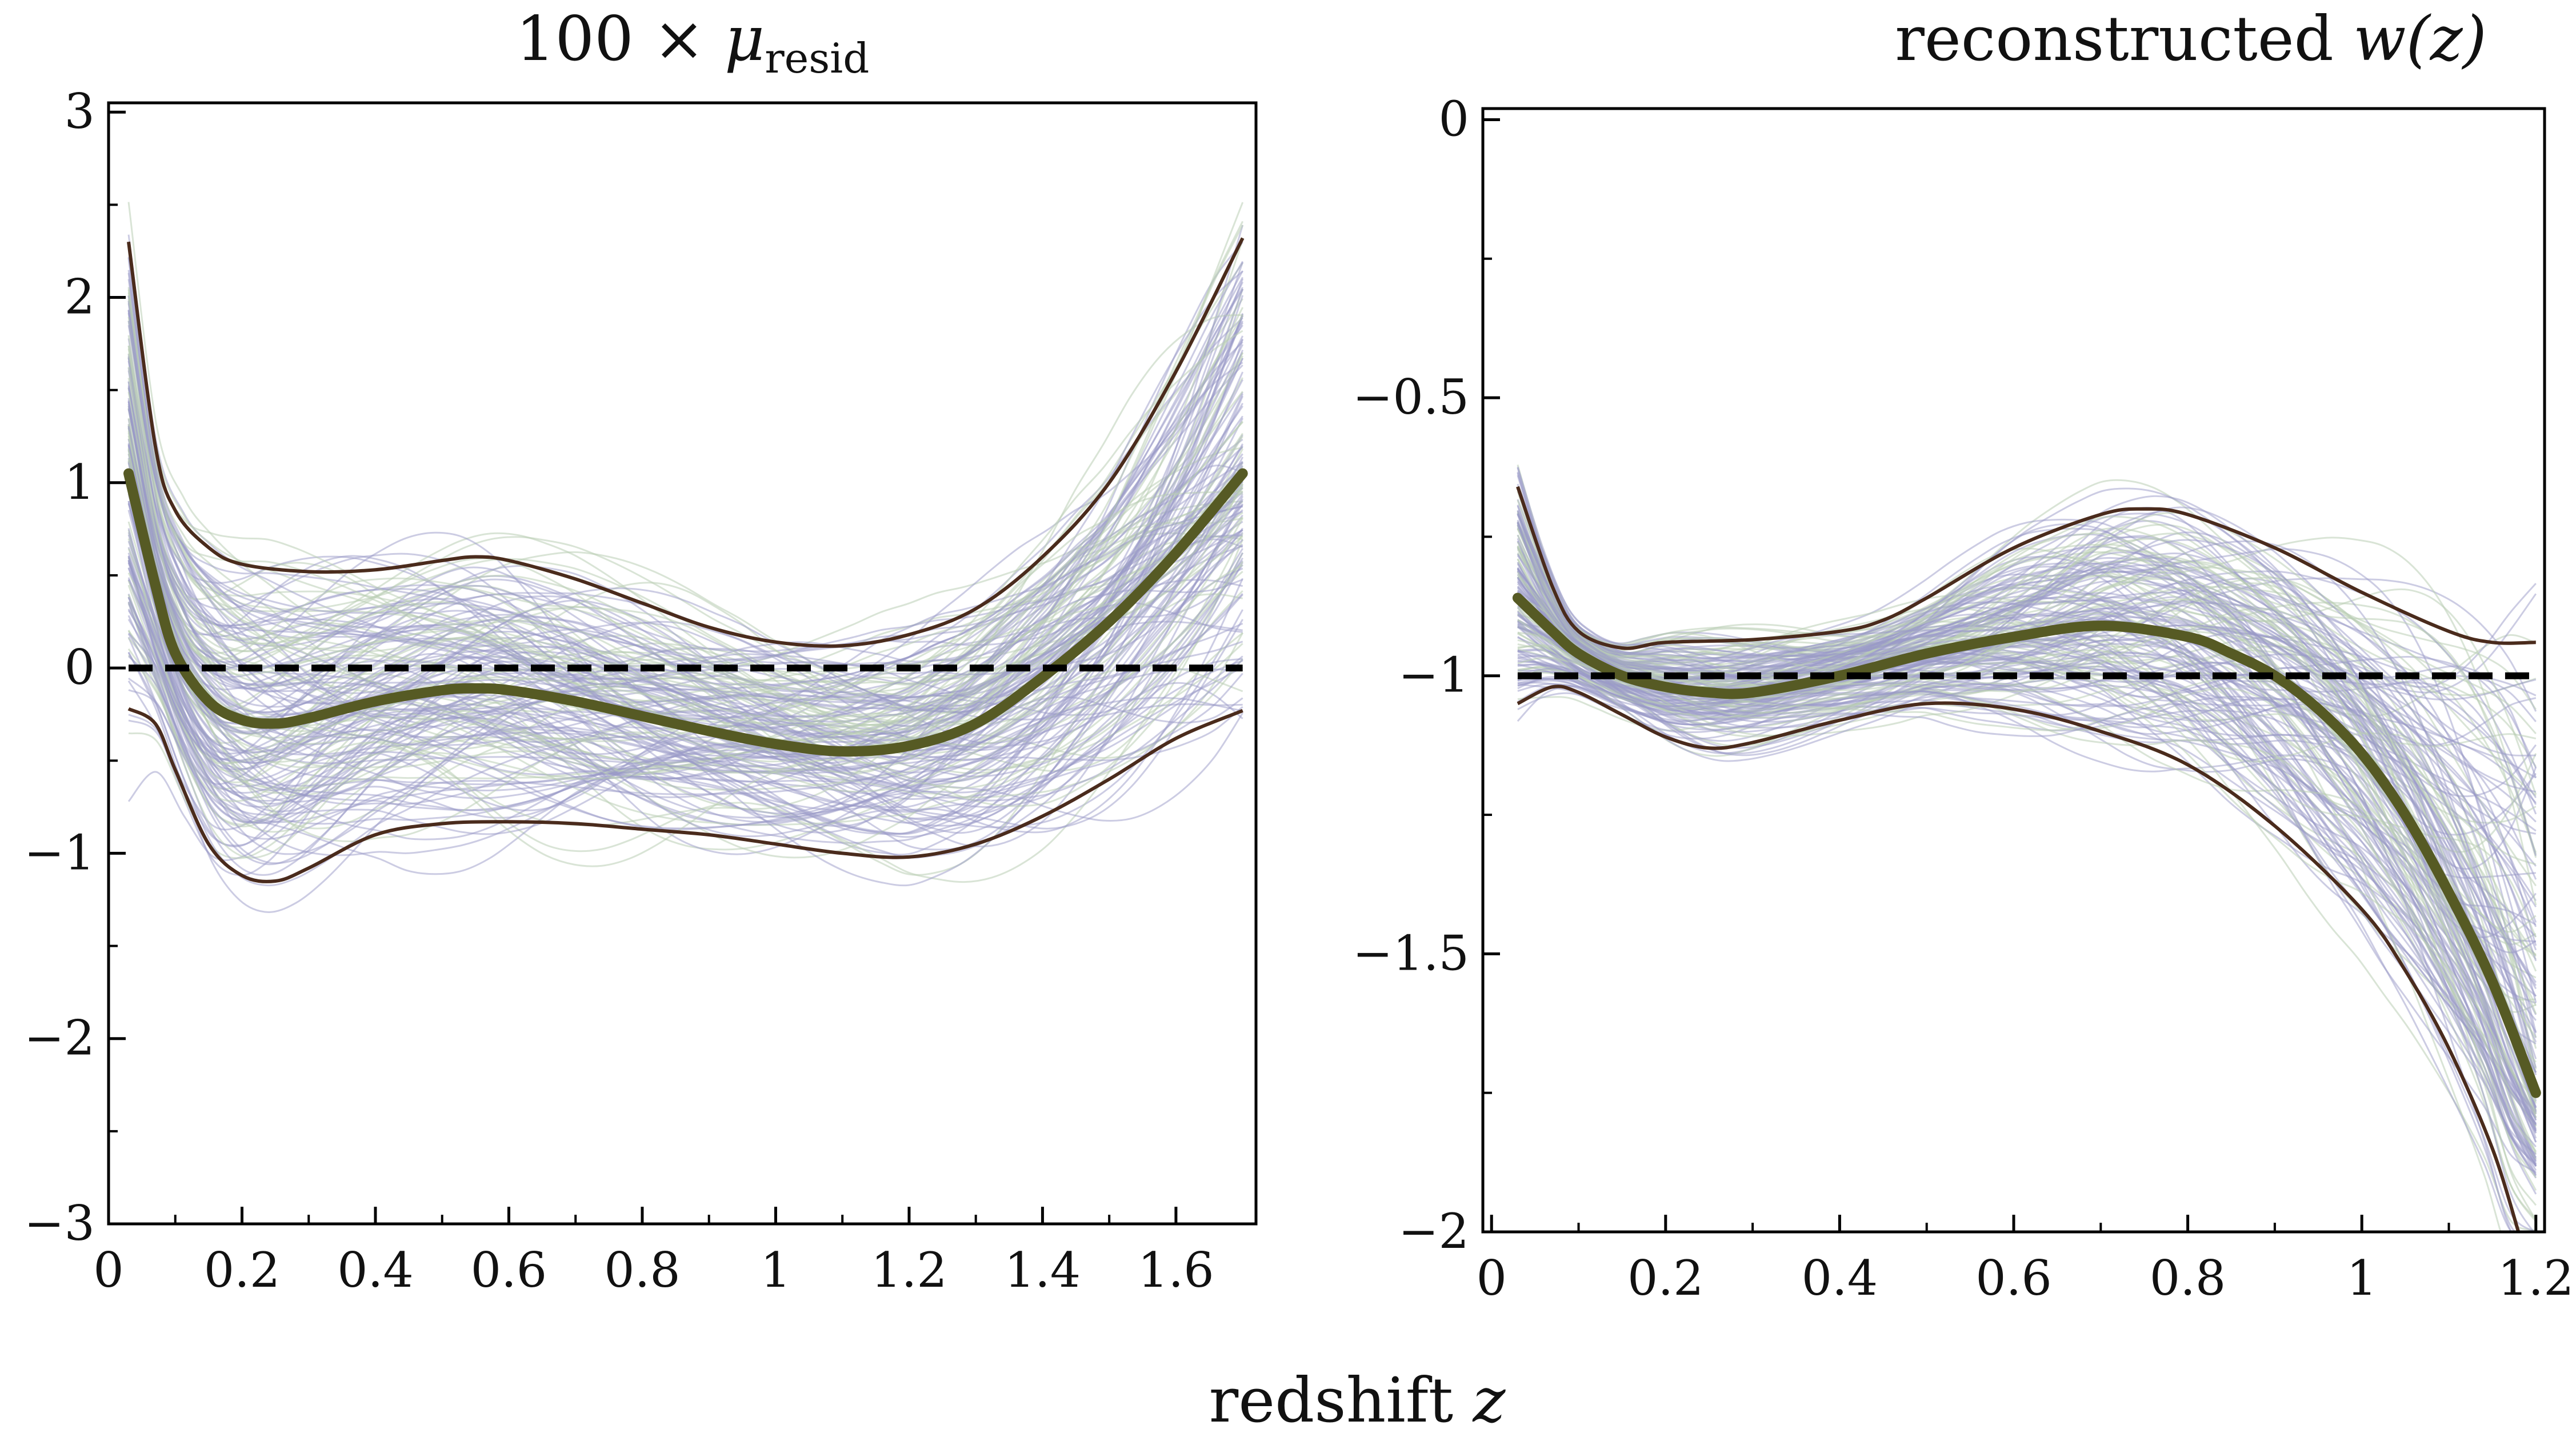  Describe the element at coordinates (693, 42) in the screenshot. I see `chart-title-mu-resid: 100 × μresid` at that location.